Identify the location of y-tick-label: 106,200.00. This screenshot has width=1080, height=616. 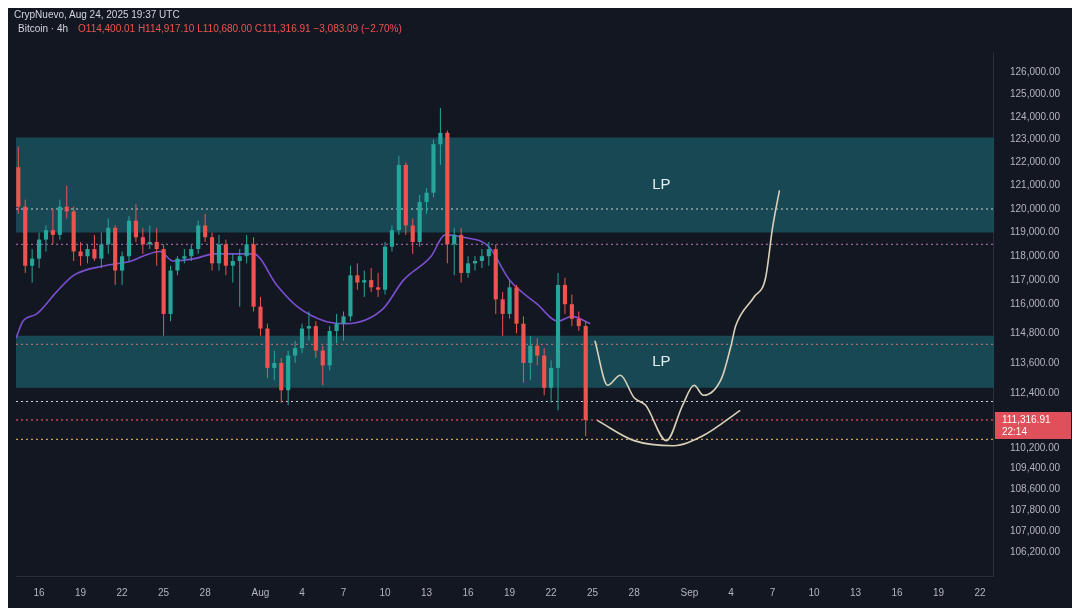
(1035, 551).